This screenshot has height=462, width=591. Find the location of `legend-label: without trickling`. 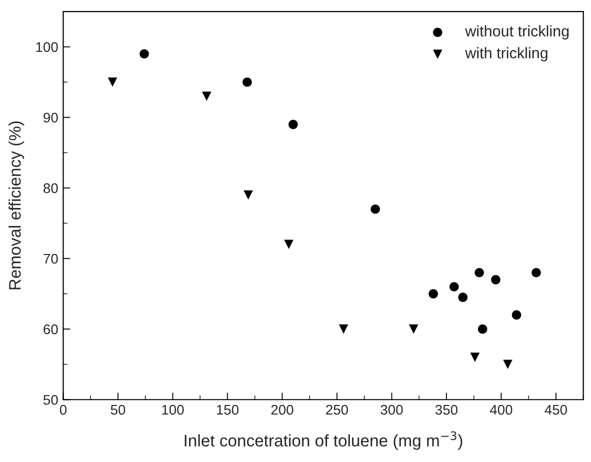

legend-label: without trickling is located at coordinates (517, 32).